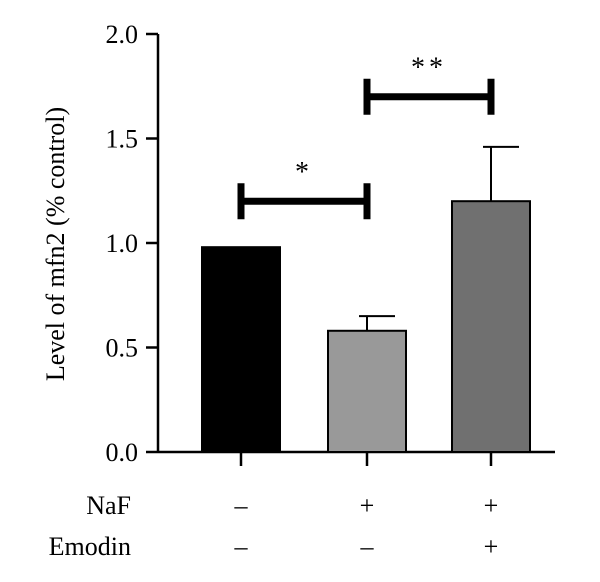 The height and width of the screenshot is (582, 600). Describe the element at coordinates (122, 34) in the screenshot. I see `y-tick-label: 2.0` at that location.